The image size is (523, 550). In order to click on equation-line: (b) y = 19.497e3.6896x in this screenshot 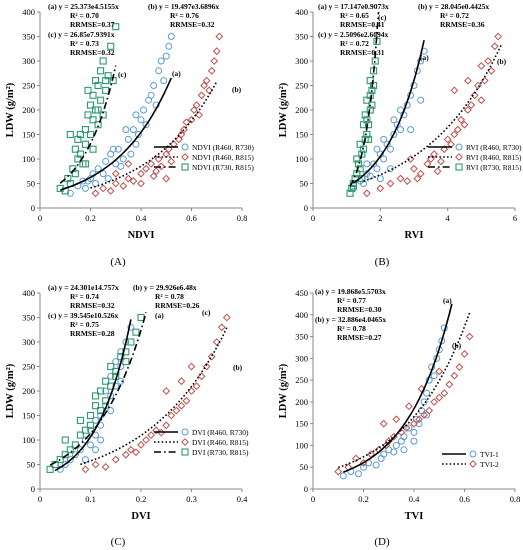, I will do `click(183, 6)`.